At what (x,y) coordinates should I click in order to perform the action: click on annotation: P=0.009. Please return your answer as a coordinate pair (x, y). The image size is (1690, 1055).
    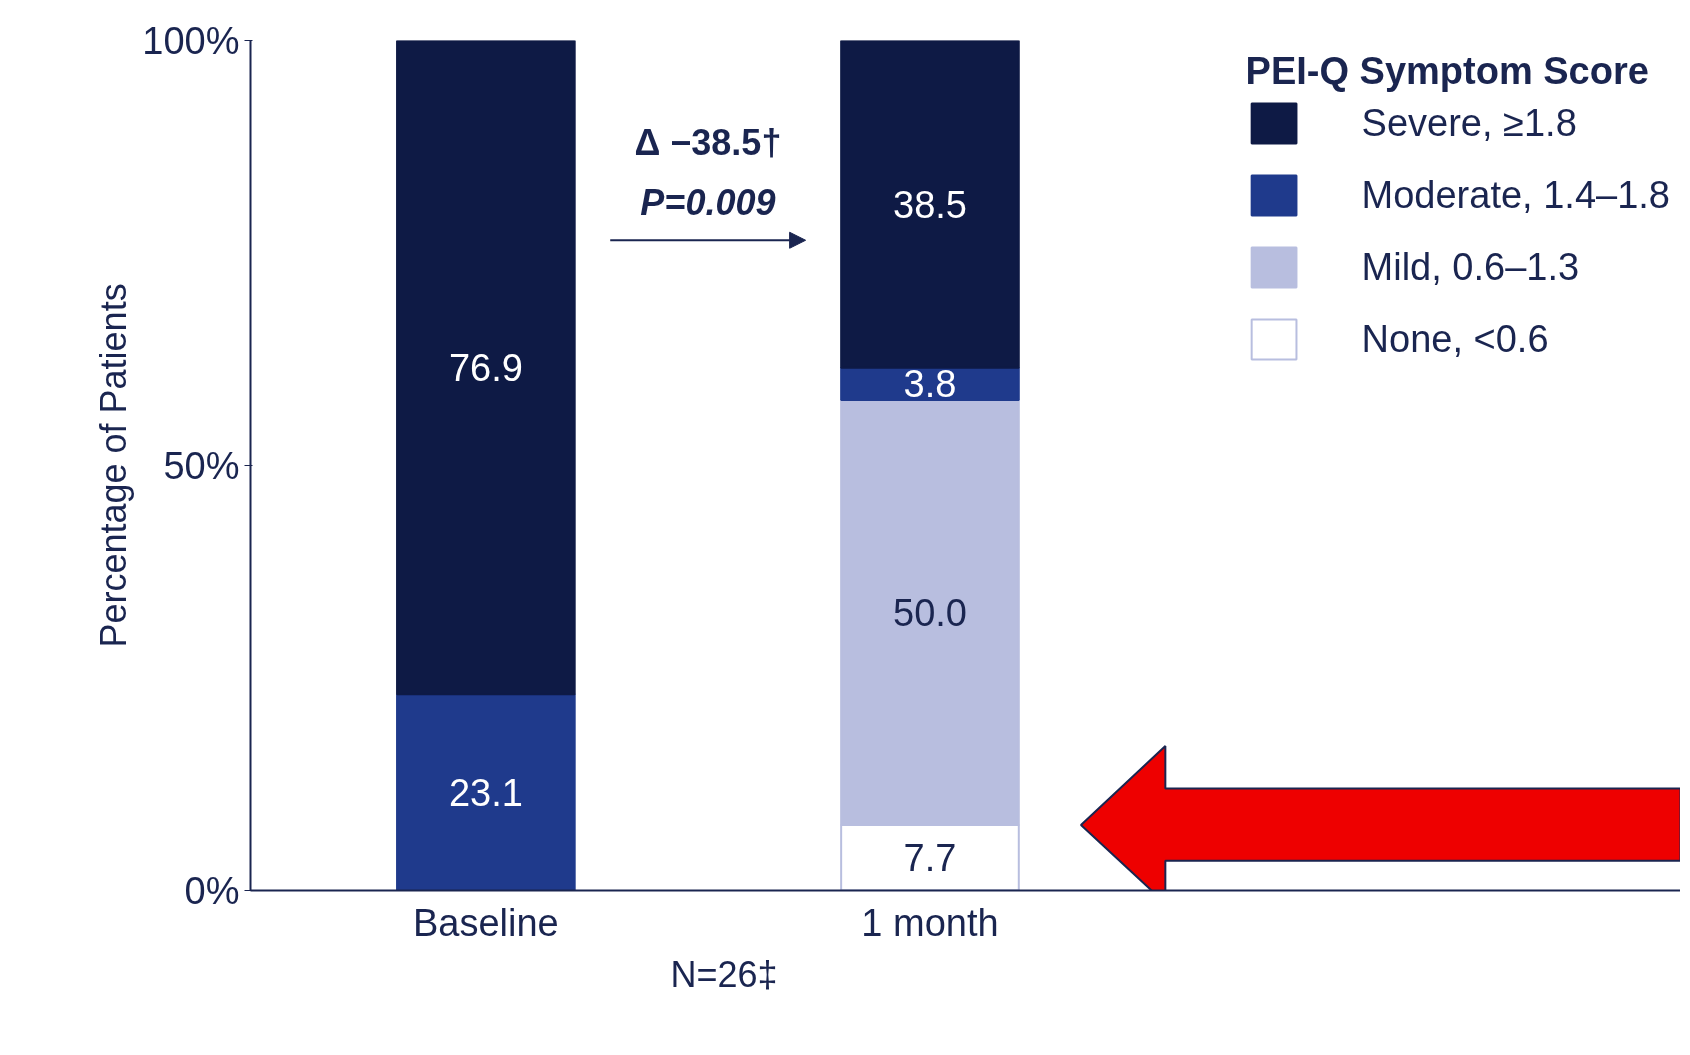
    Looking at the image, I should click on (708, 202).